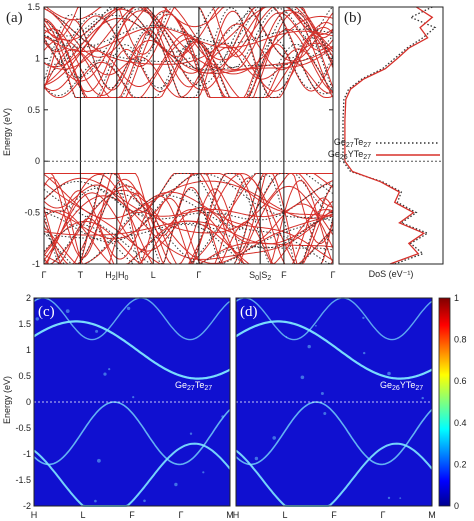 This screenshot has width=474, height=521. Describe the element at coordinates (28, 298) in the screenshot. I see `map-ytick-label: 2` at that location.